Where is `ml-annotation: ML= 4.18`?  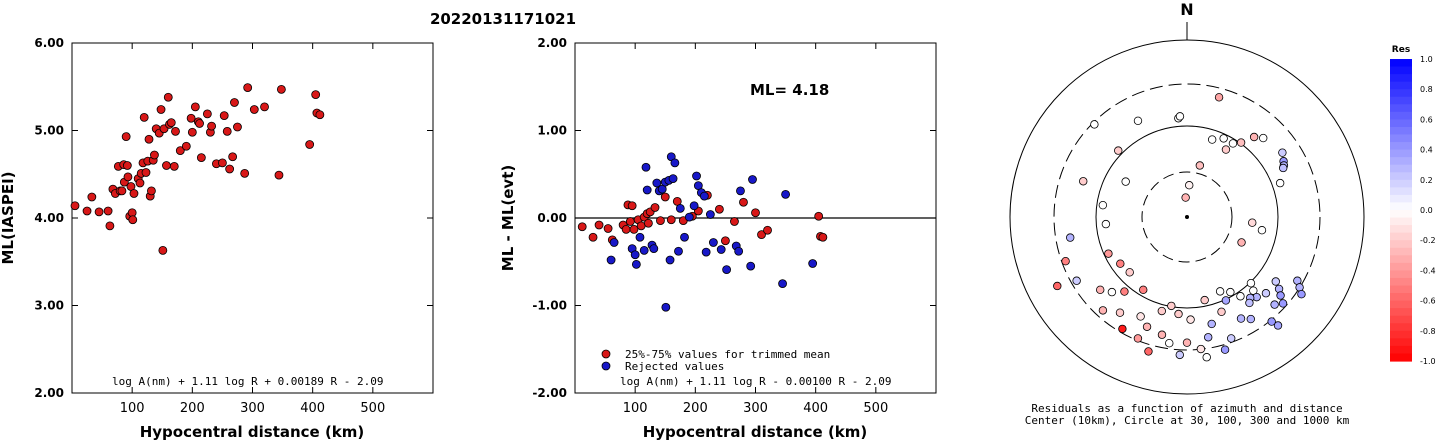 ml-annotation: ML= 4.18 is located at coordinates (789, 90).